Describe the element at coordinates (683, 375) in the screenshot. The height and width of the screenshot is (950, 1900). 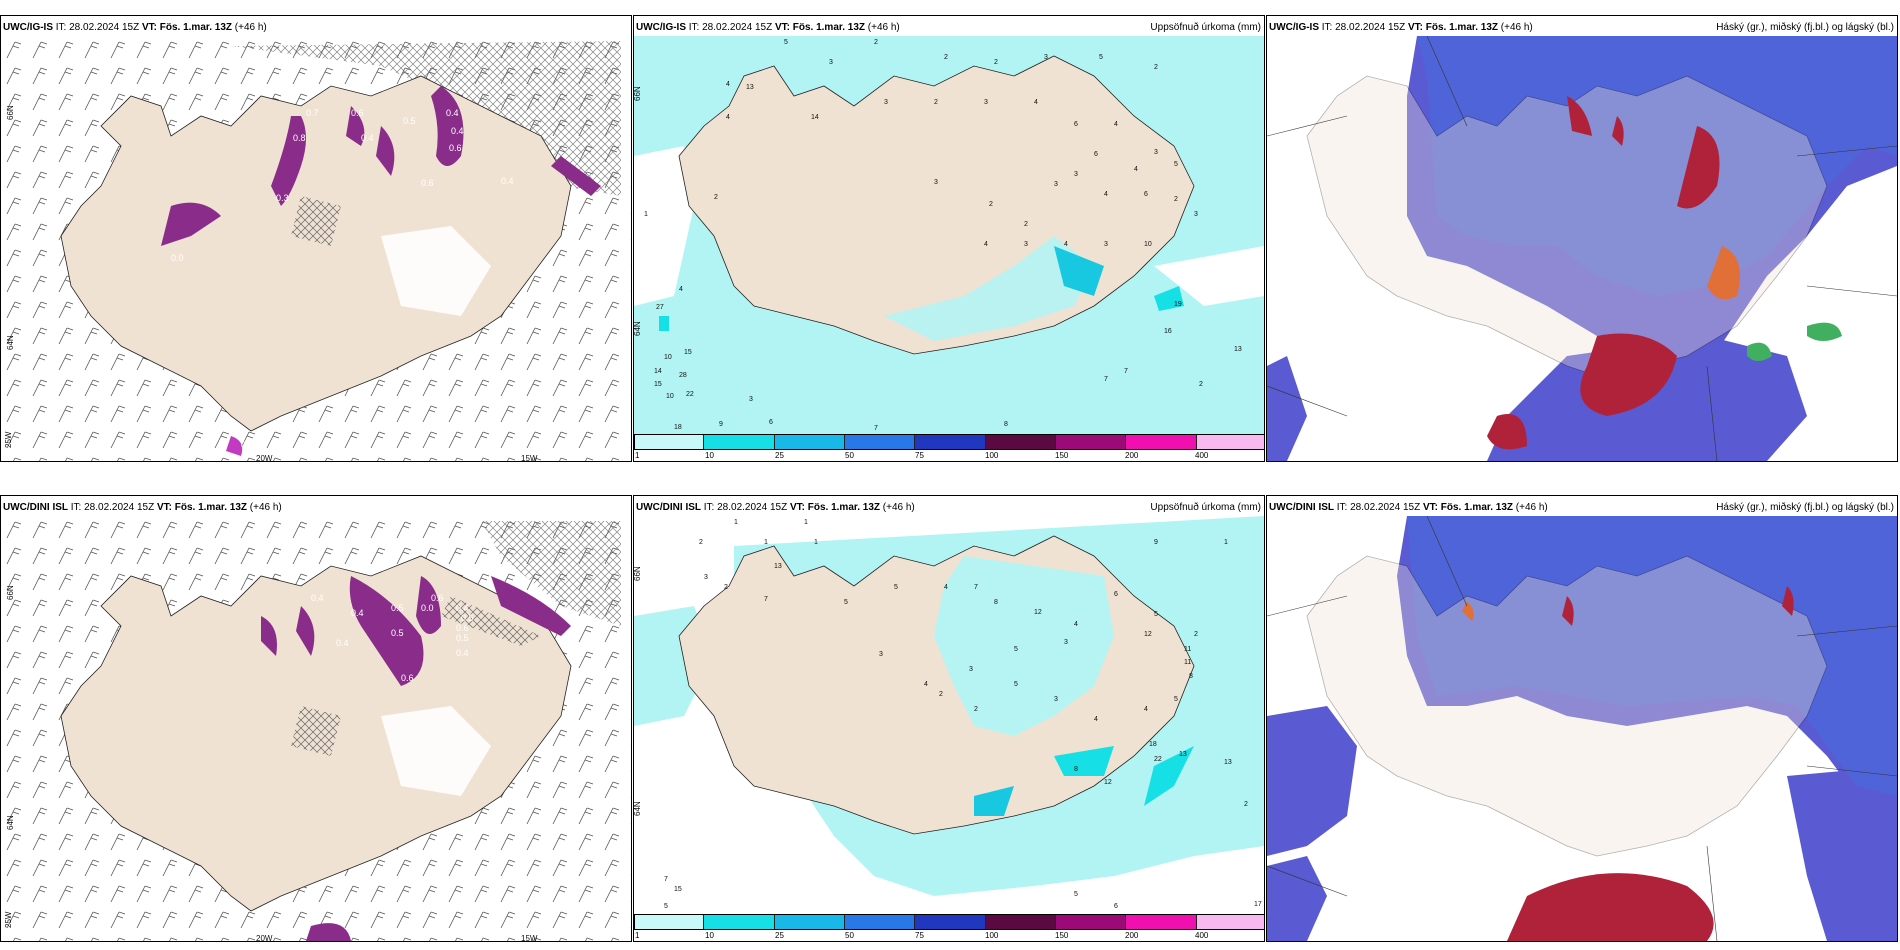
I see `precip-value: 28` at that location.